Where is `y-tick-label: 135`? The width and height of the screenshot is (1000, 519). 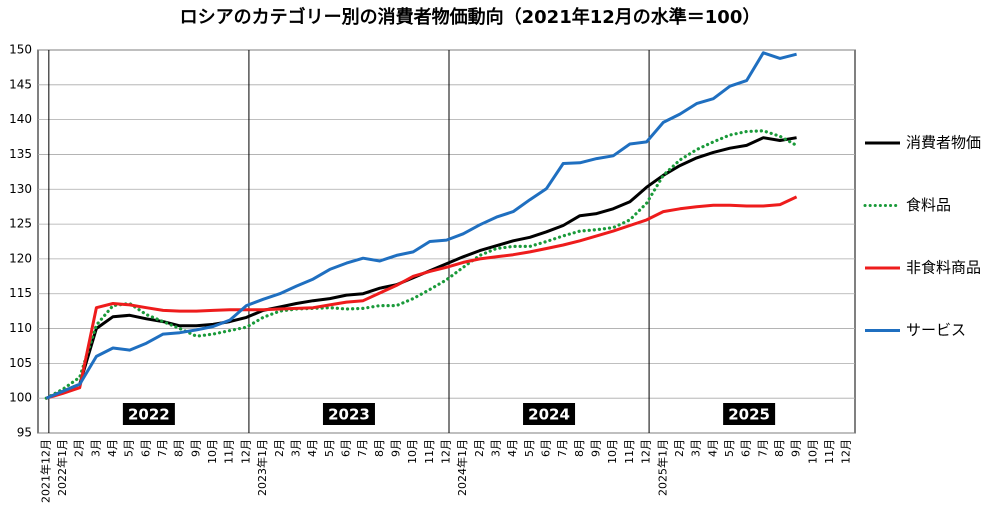 y-tick-label: 135 is located at coordinates (20, 154).